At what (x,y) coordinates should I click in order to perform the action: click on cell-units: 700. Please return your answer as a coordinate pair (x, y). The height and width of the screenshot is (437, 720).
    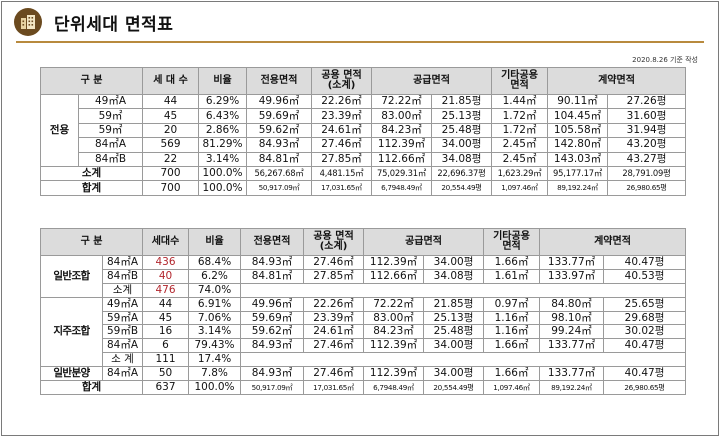
    Looking at the image, I should click on (171, 188).